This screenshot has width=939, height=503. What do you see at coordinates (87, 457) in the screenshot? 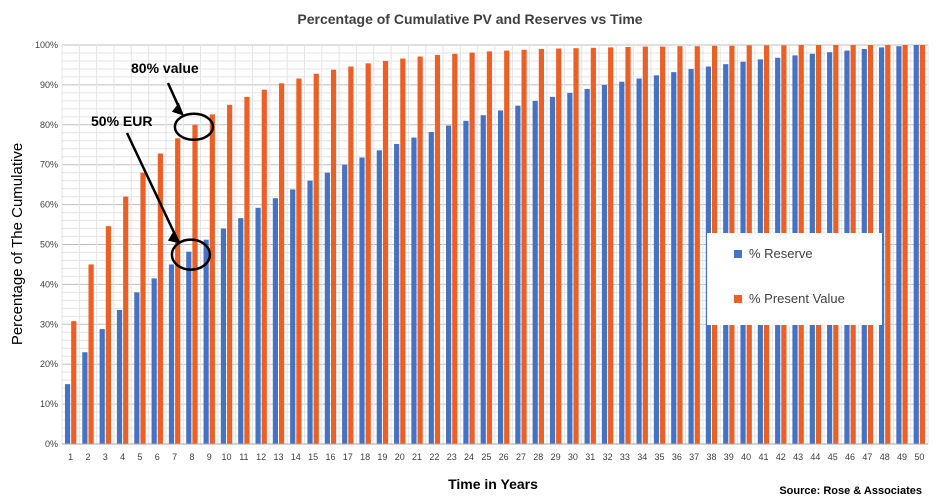
I see `x-tick-label: 2` at bounding box center [87, 457].